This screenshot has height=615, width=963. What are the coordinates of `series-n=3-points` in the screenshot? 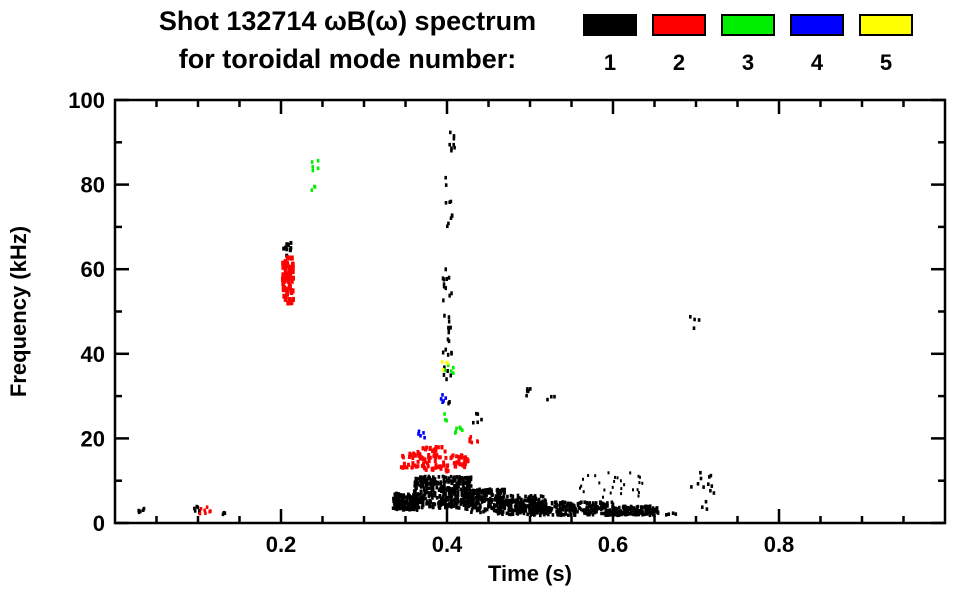 It's located at (387, 296).